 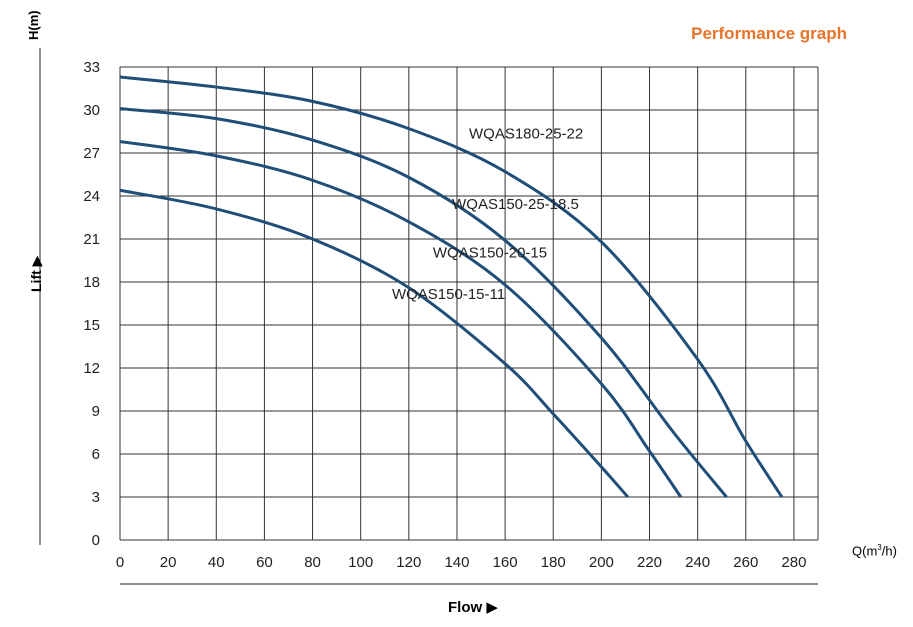 What do you see at coordinates (216, 562) in the screenshot?
I see `x-tick-label: 40` at bounding box center [216, 562].